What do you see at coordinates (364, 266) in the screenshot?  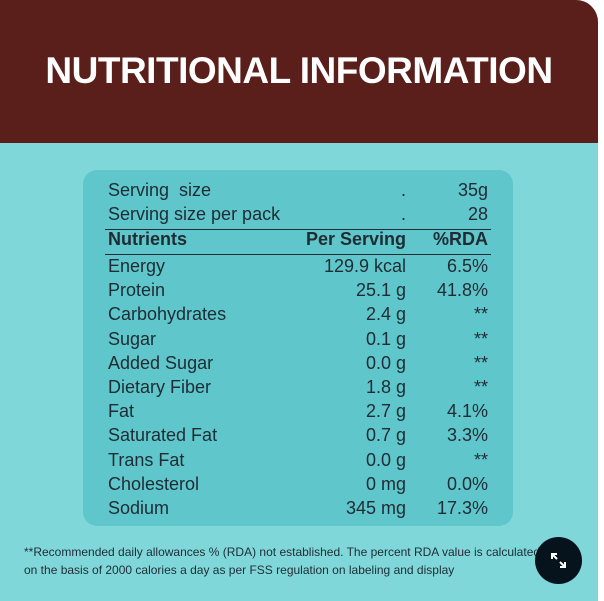 I see `per-serving: 129.9 kcal` at bounding box center [364, 266].